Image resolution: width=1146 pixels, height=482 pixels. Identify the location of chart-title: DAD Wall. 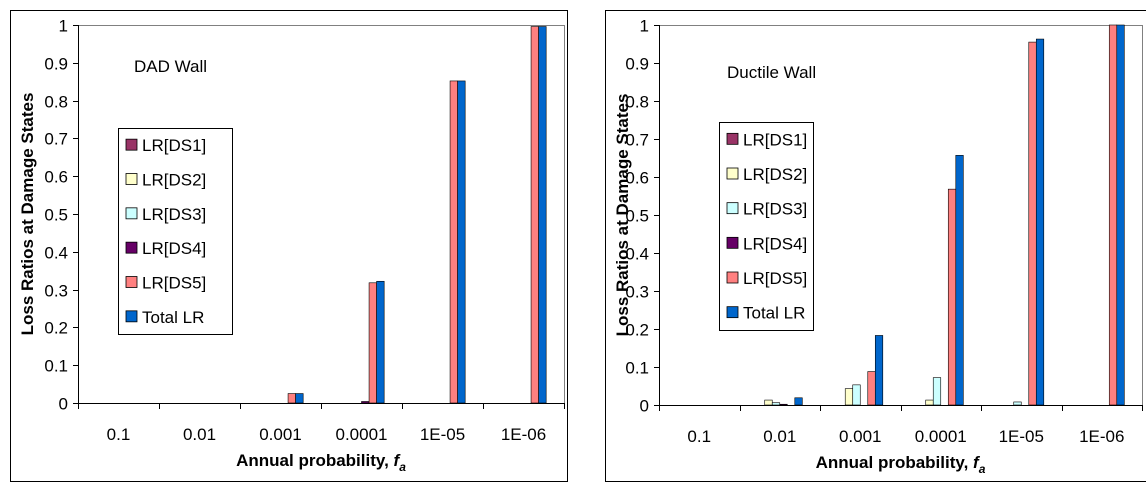
(170, 66).